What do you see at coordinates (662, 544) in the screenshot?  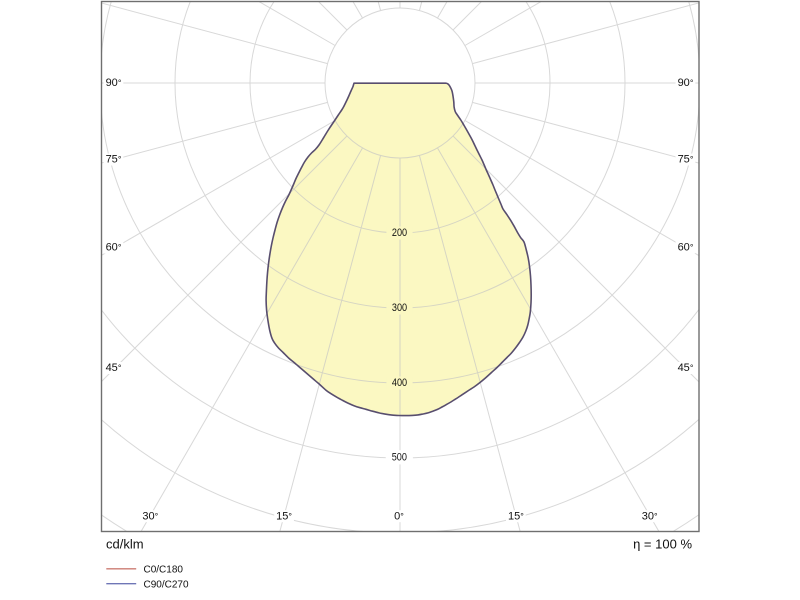 I see `svg-text: η = 100 %` at bounding box center [662, 544].